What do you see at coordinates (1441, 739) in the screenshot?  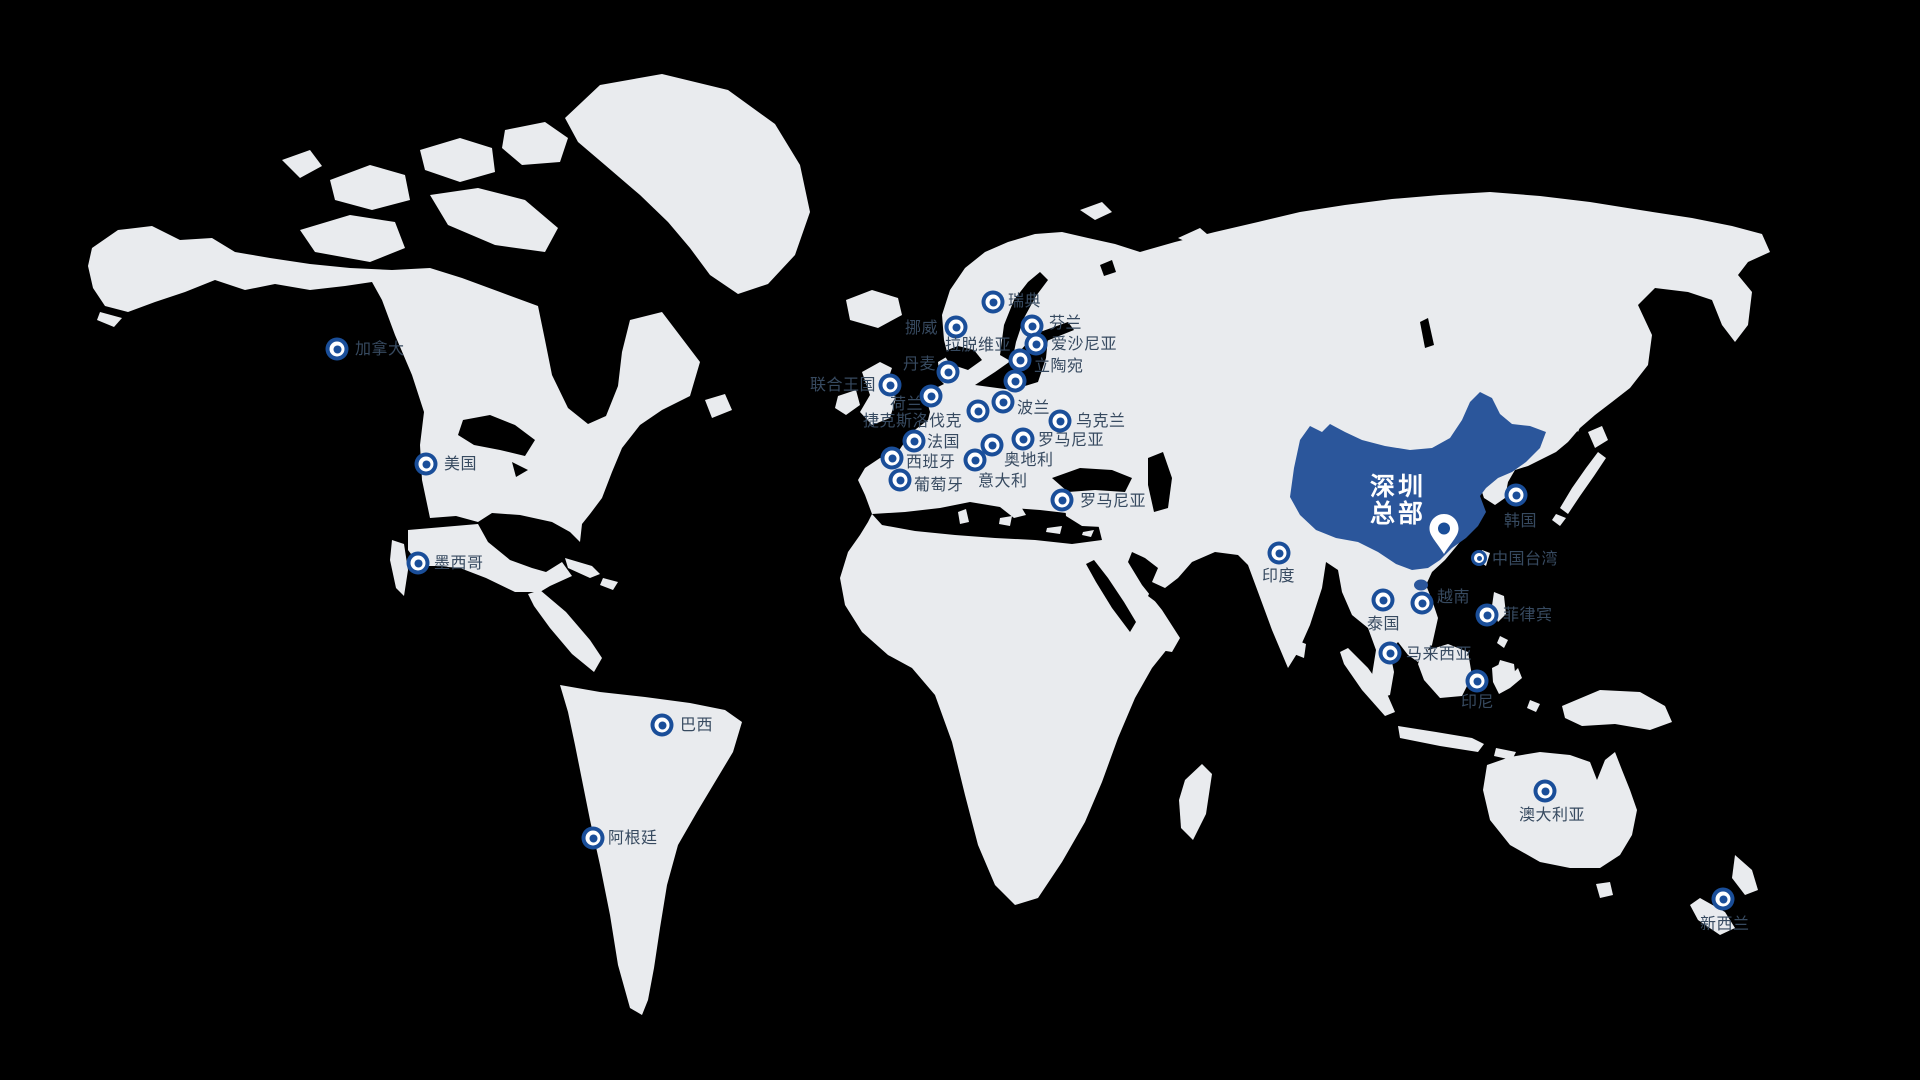 I see `landmass-java` at bounding box center [1441, 739].